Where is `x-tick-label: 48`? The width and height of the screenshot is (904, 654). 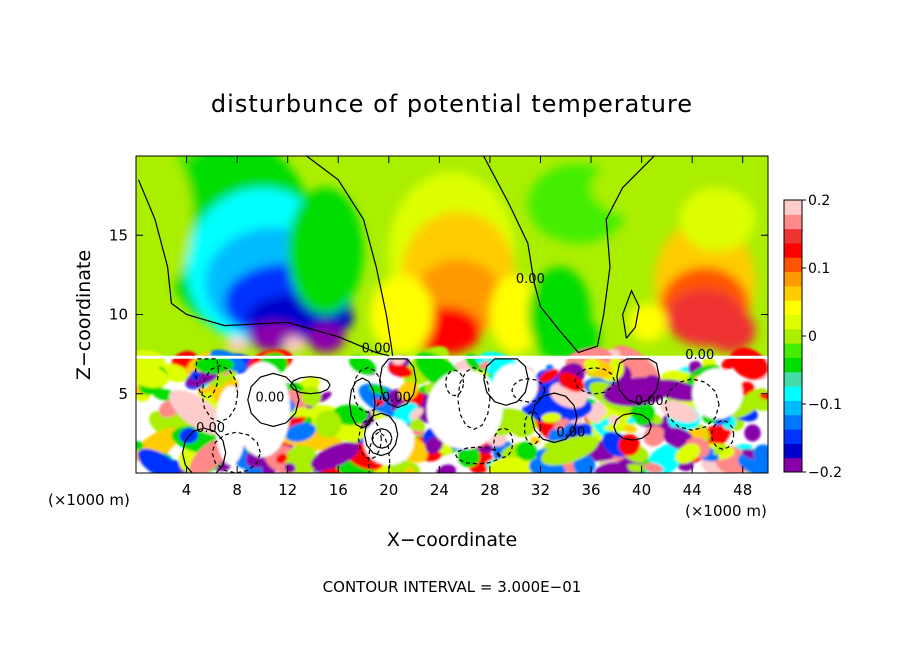
x-tick-label: 48 is located at coordinates (742, 490).